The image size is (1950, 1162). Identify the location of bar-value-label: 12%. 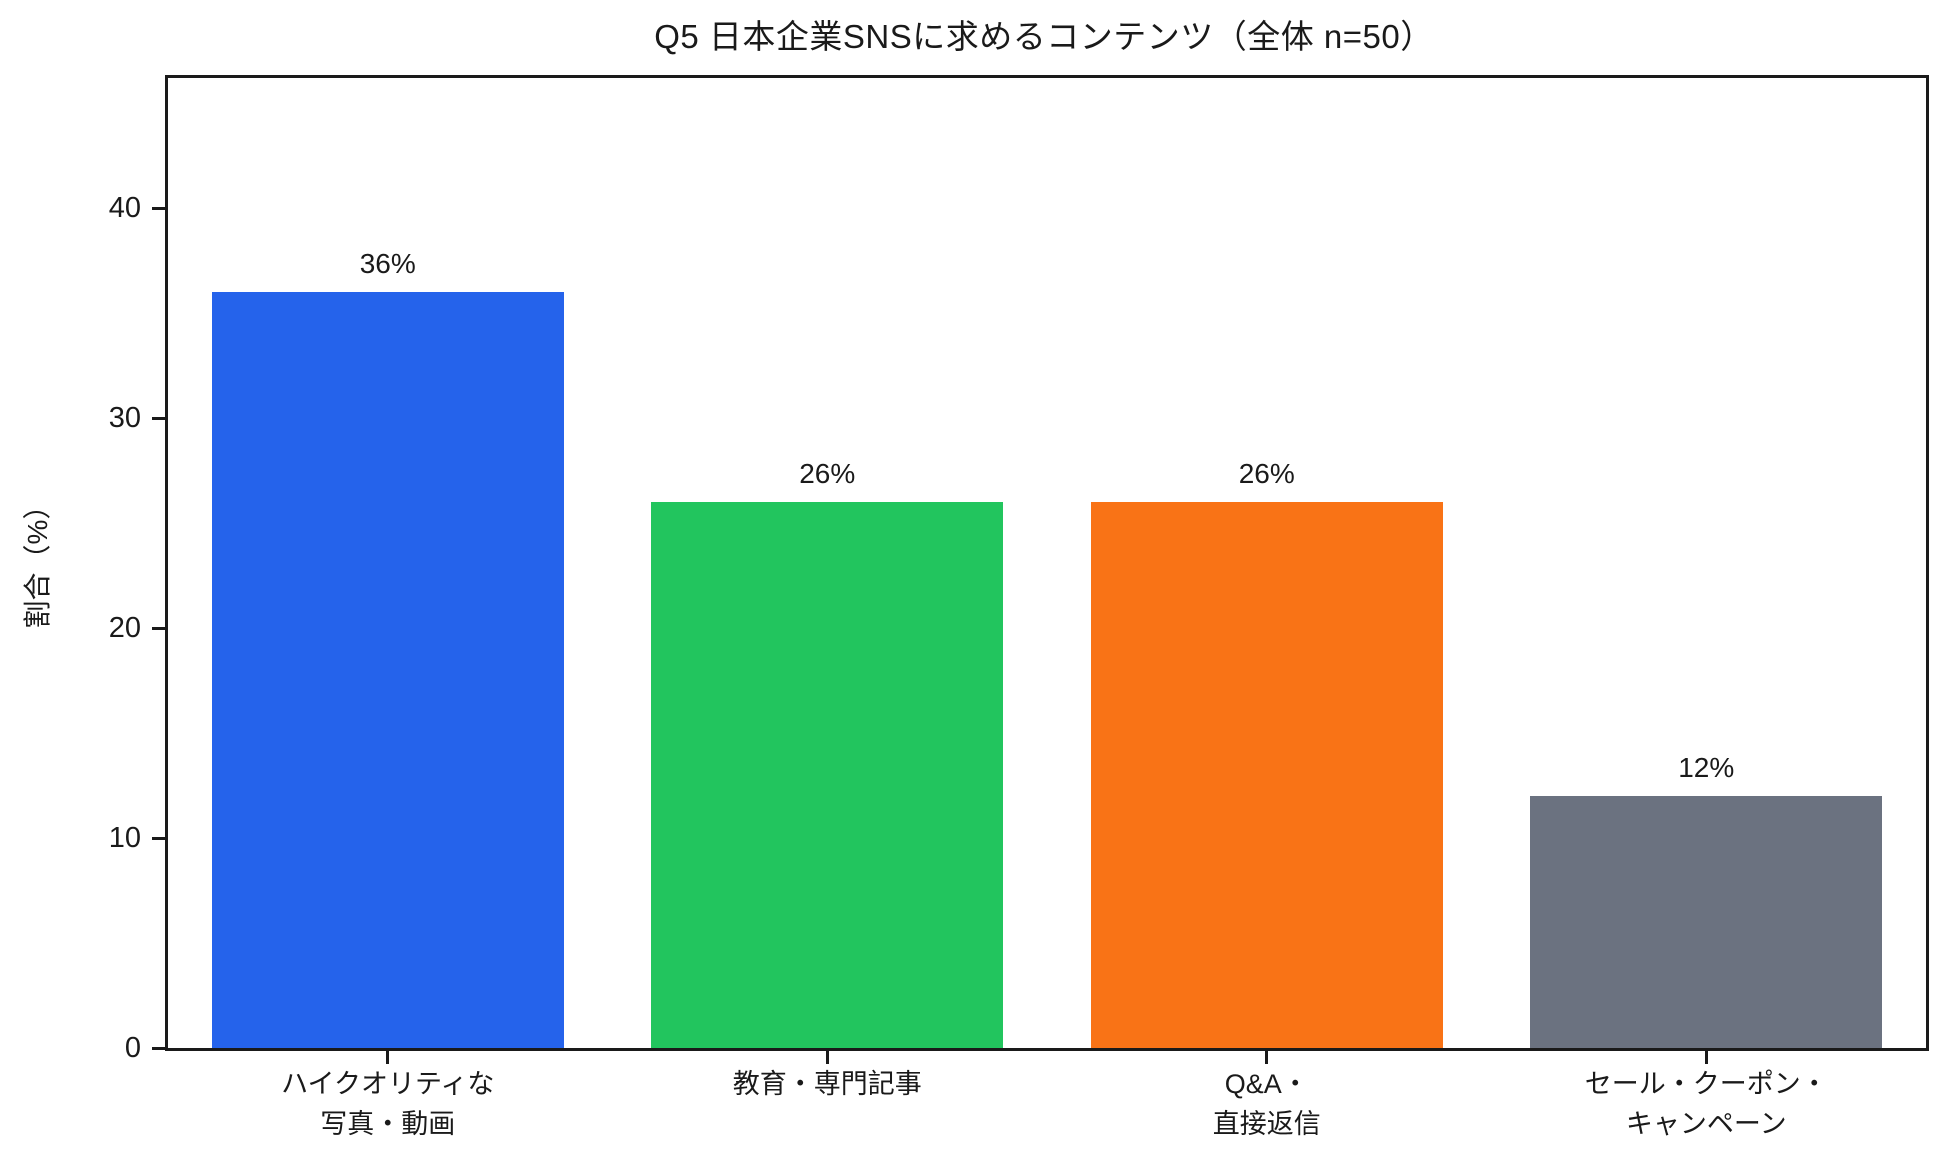
(1706, 768).